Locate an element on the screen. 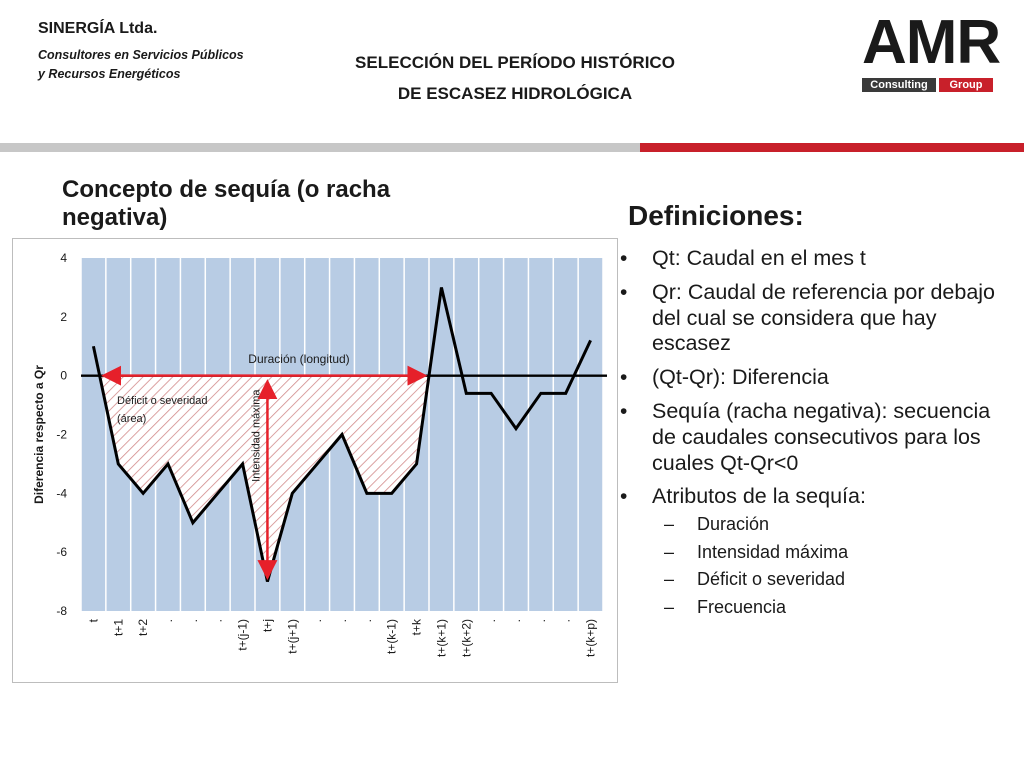 The width and height of the screenshot is (1024, 768). logo-group: Group is located at coordinates (966, 85).